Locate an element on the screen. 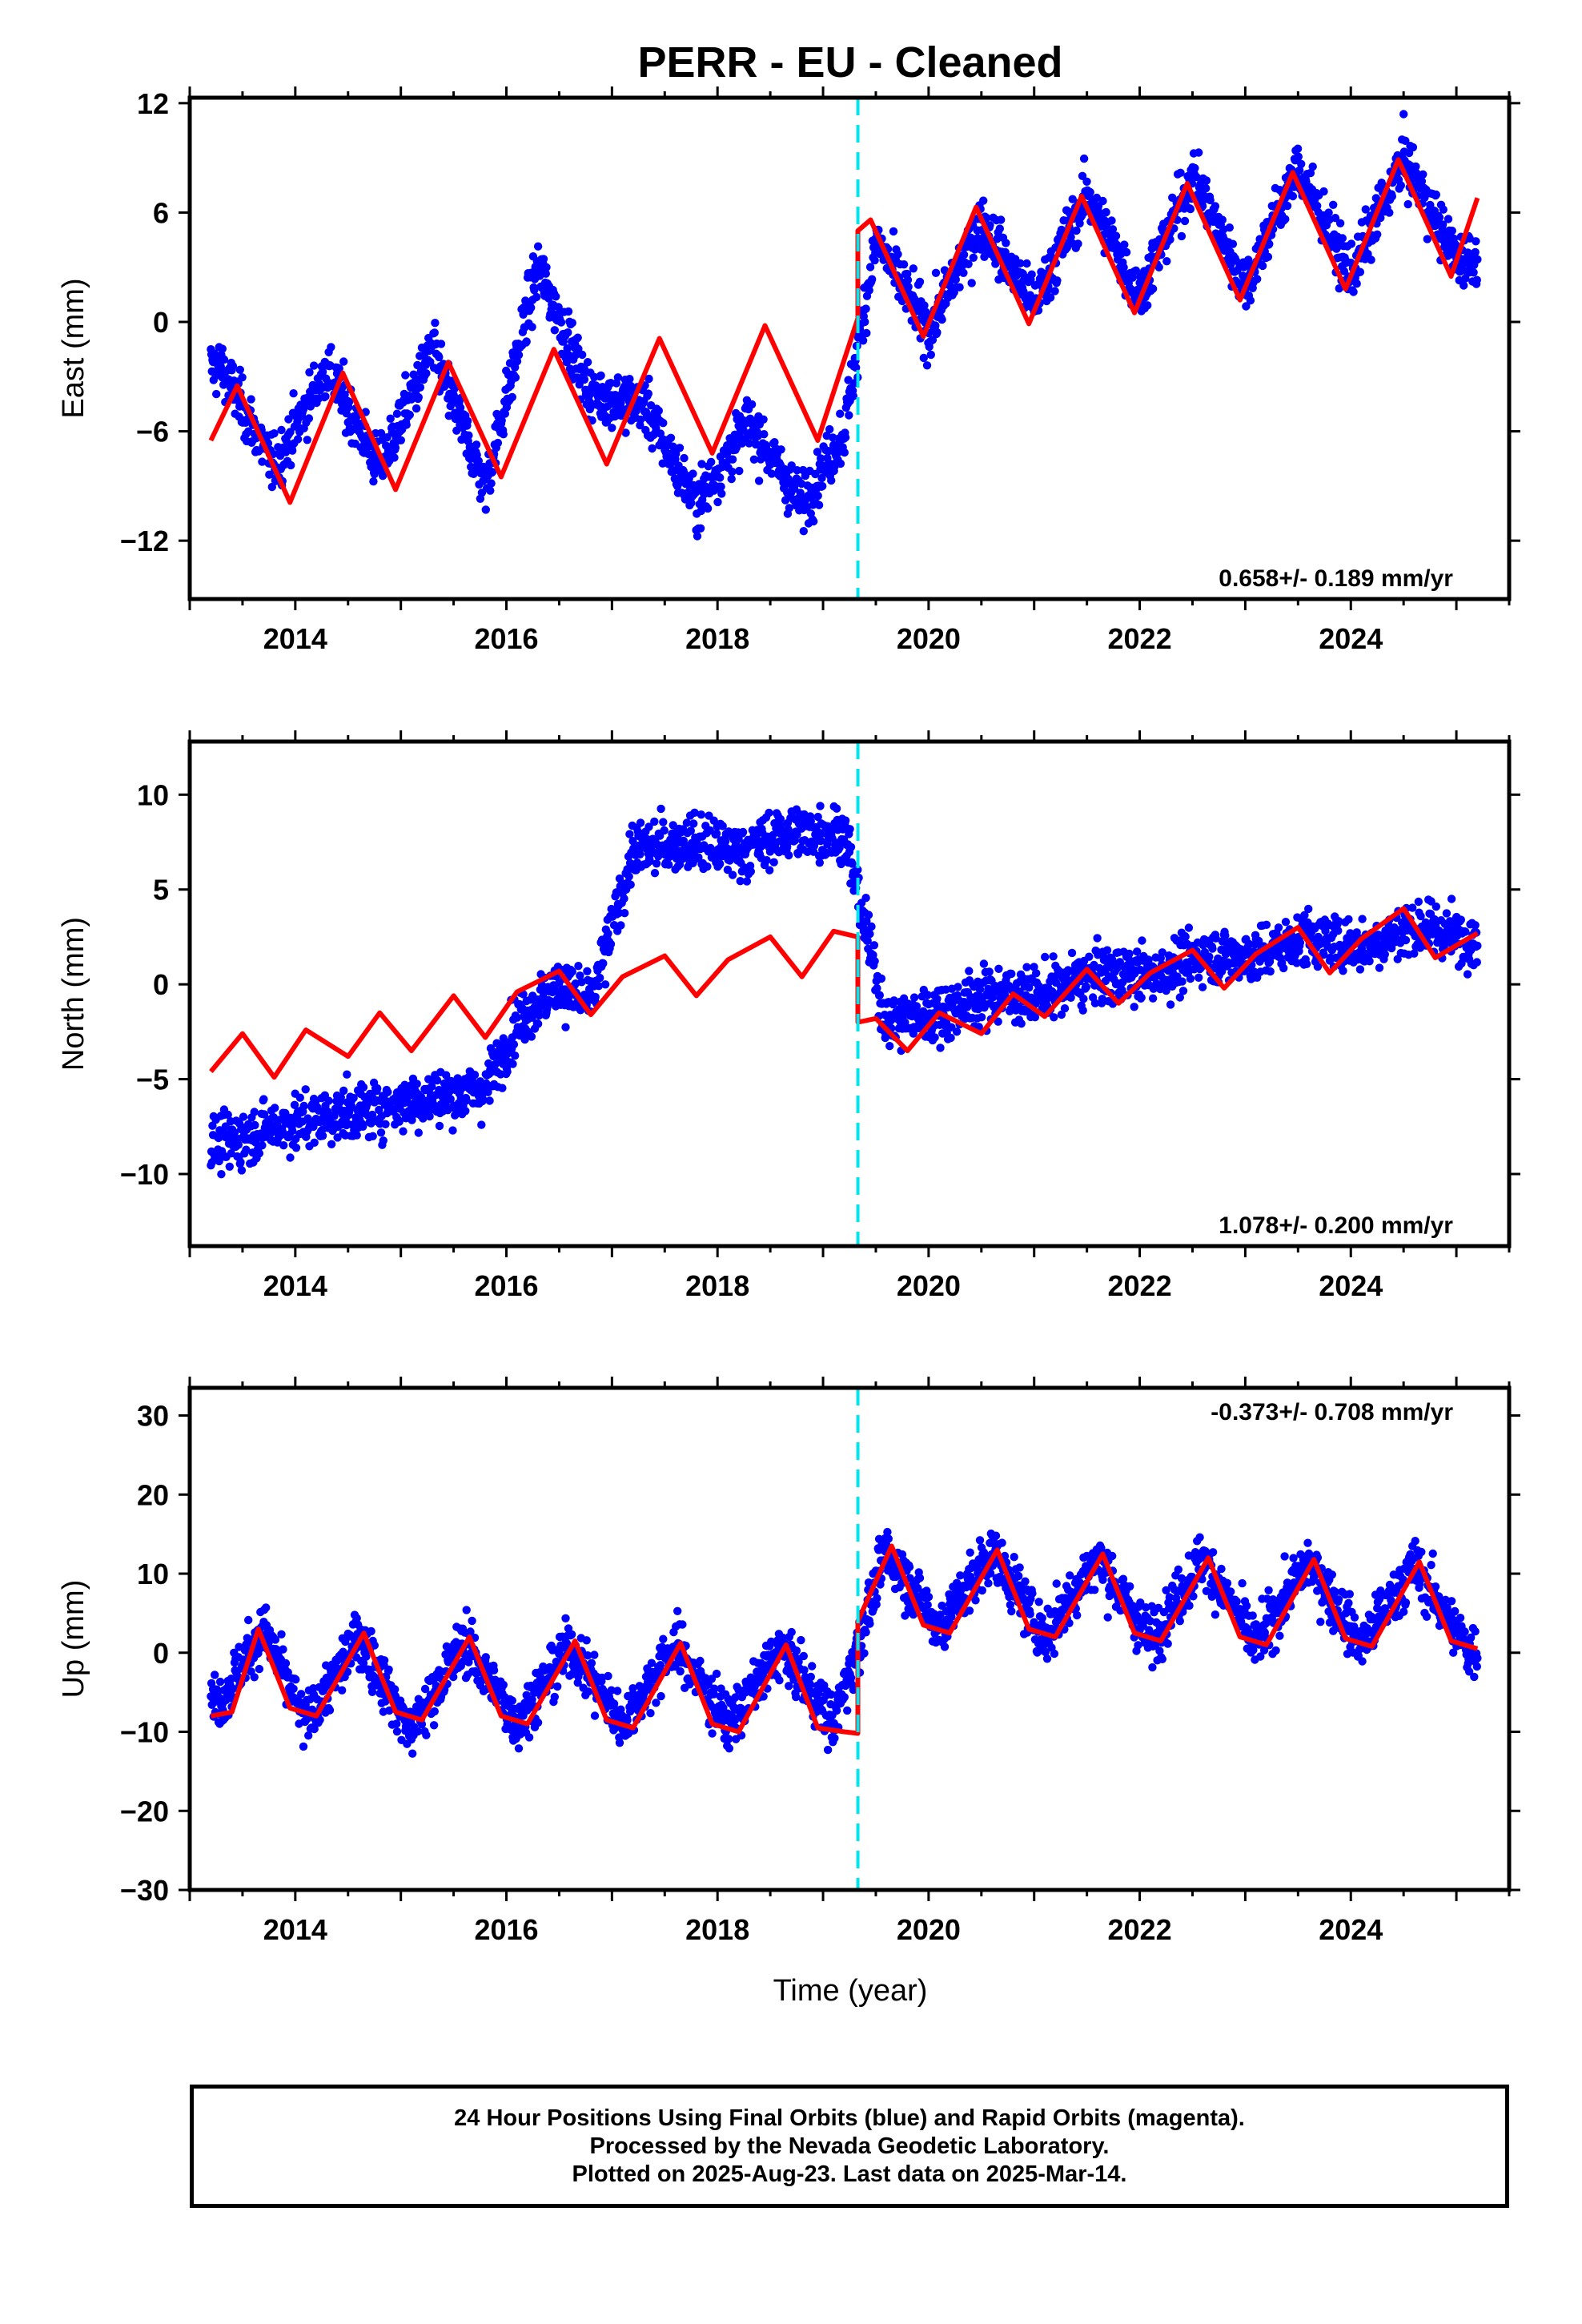 The image size is (1582, 2324). model-line is located at coordinates (844, 993).